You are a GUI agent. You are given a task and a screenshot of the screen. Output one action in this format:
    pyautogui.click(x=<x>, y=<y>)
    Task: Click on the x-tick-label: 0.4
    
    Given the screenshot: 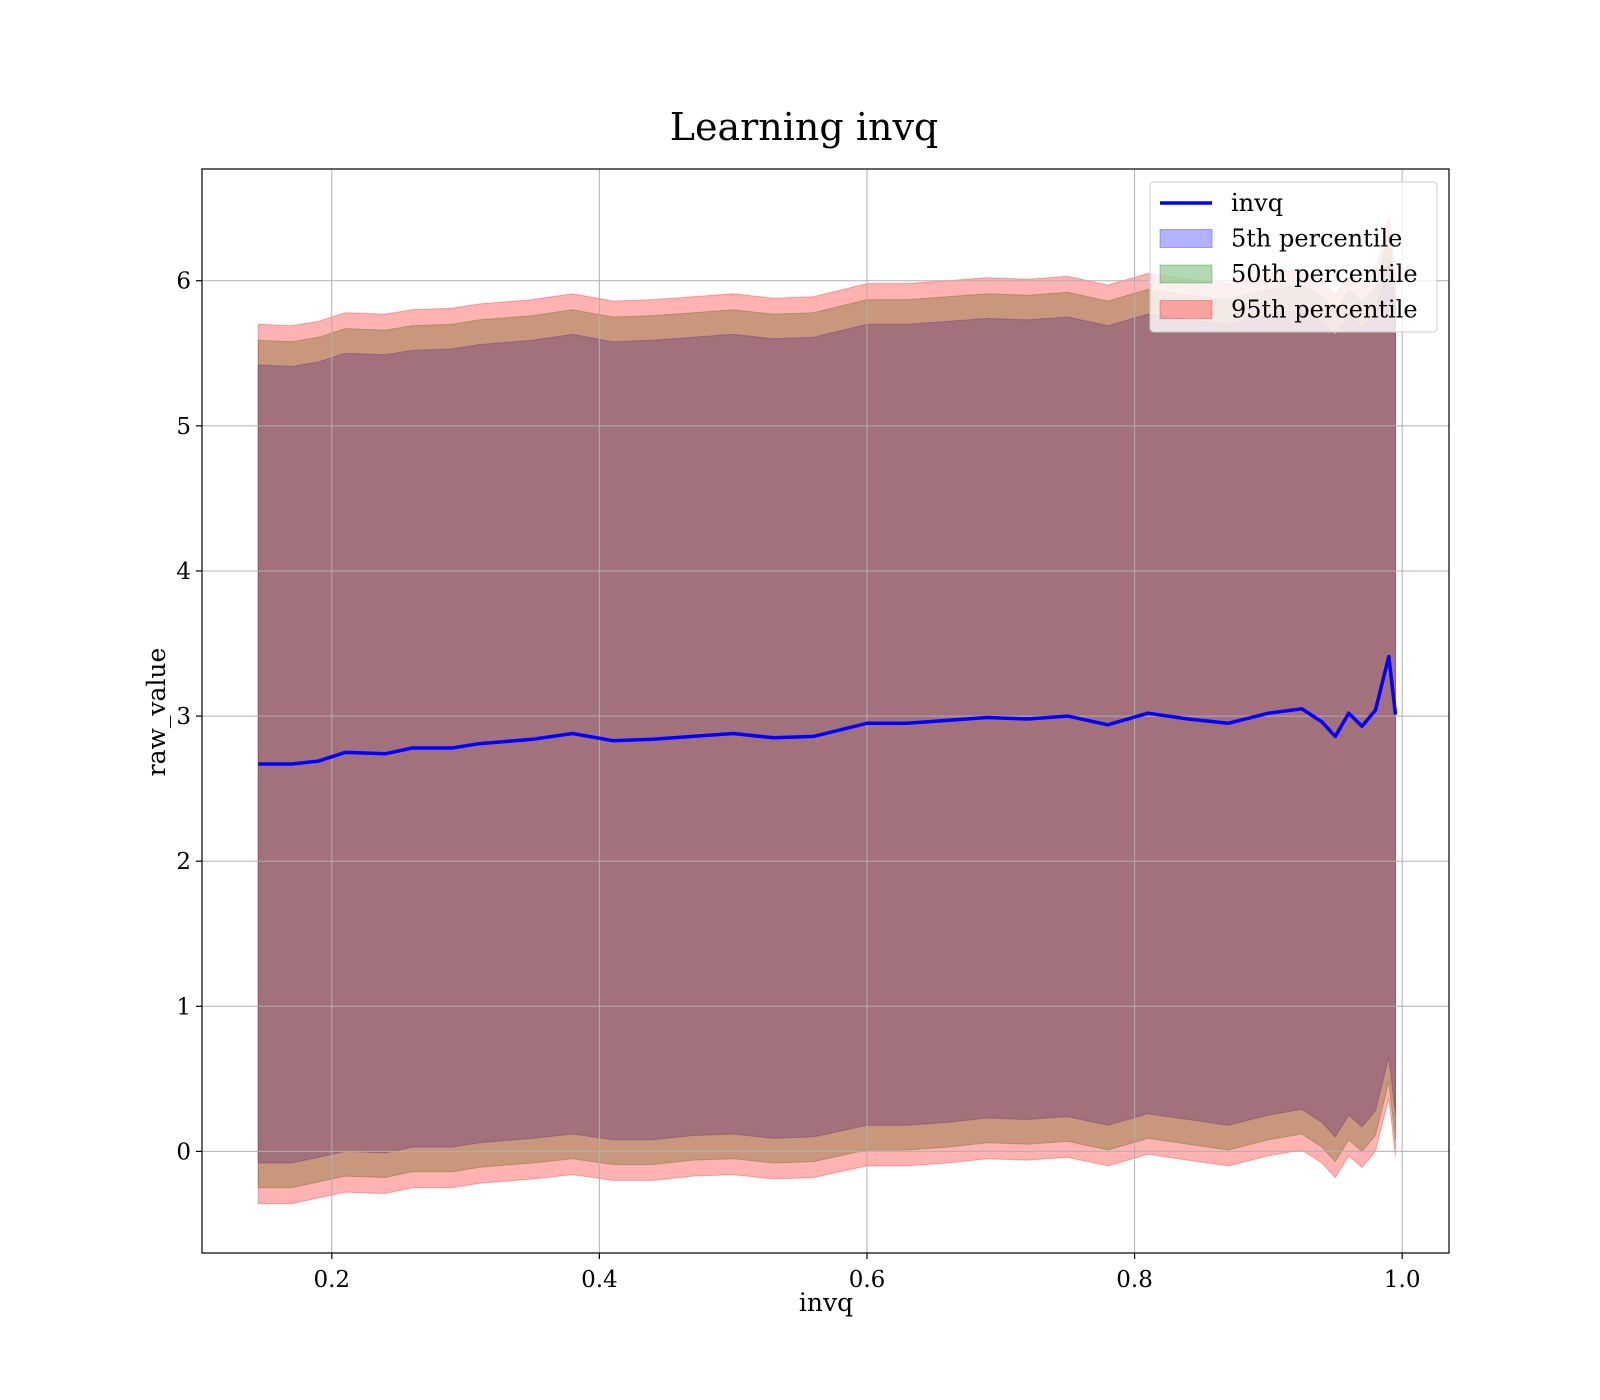 What is the action you would take?
    pyautogui.click(x=599, y=1280)
    